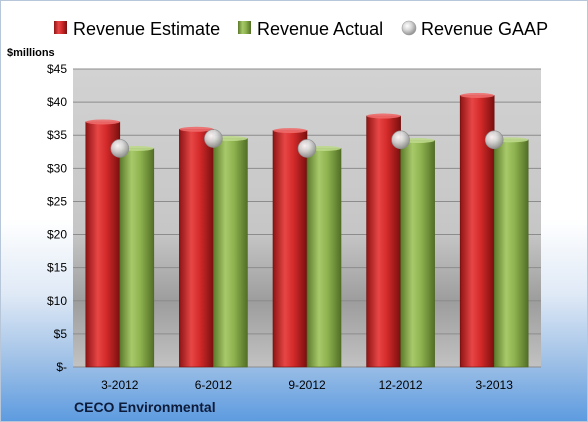 The height and width of the screenshot is (422, 588). Describe the element at coordinates (495, 385) in the screenshot. I see `x-tick-label: 3-2013` at that location.